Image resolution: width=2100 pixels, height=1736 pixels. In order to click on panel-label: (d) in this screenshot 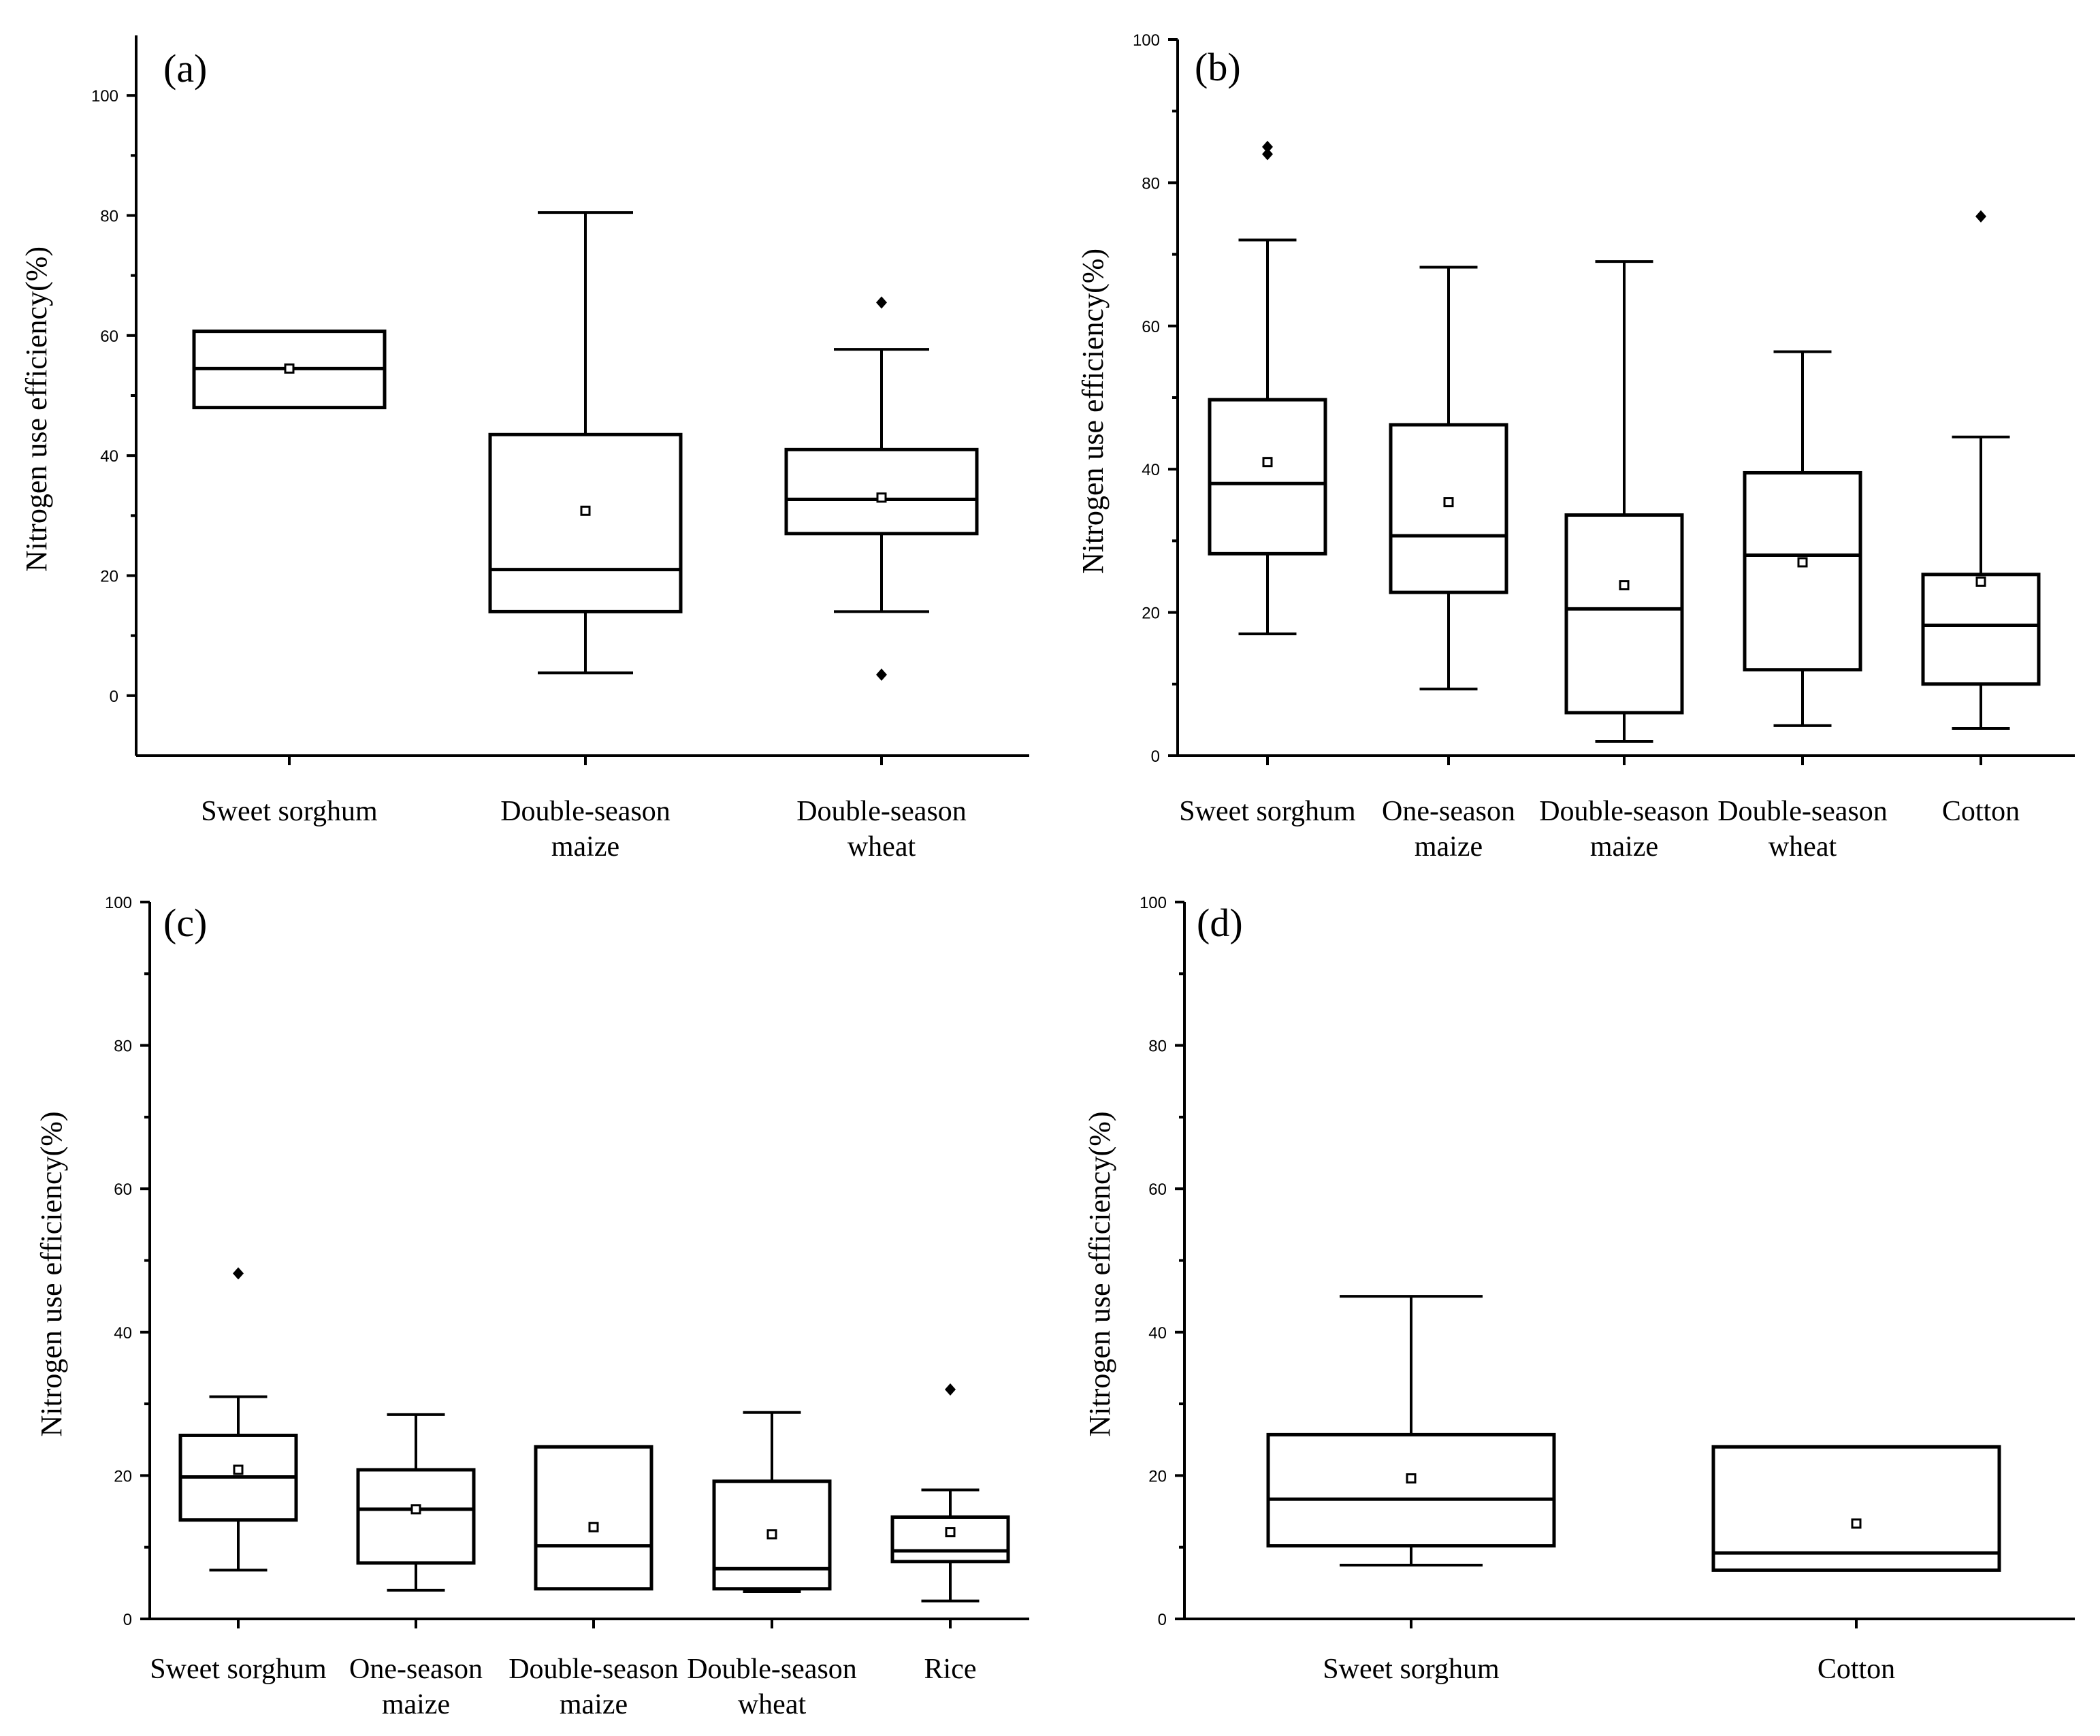, I will do `click(1220, 923)`.